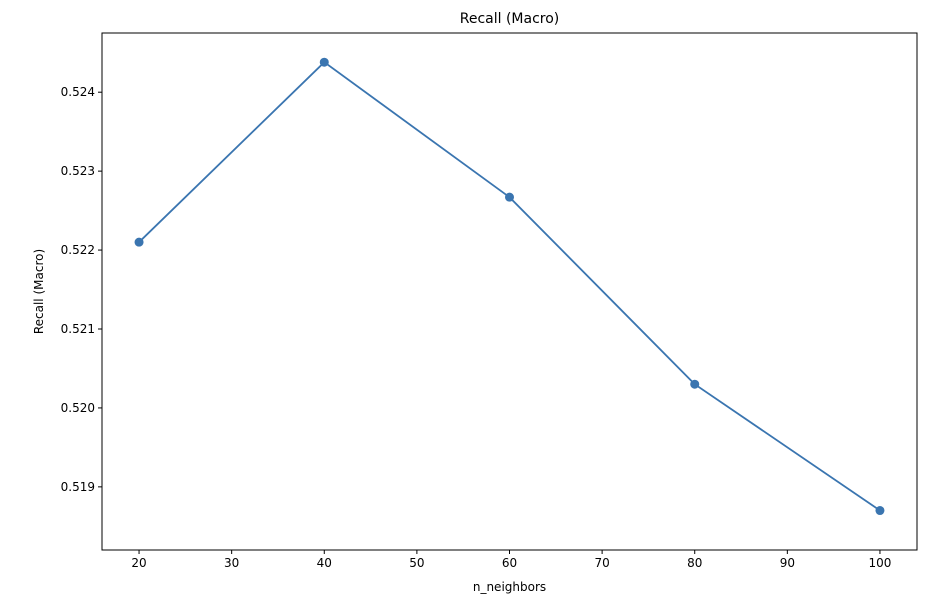 Image resolution: width=934 pixels, height=616 pixels. Describe the element at coordinates (880, 563) in the screenshot. I see `x-tick-label: 100` at that location.